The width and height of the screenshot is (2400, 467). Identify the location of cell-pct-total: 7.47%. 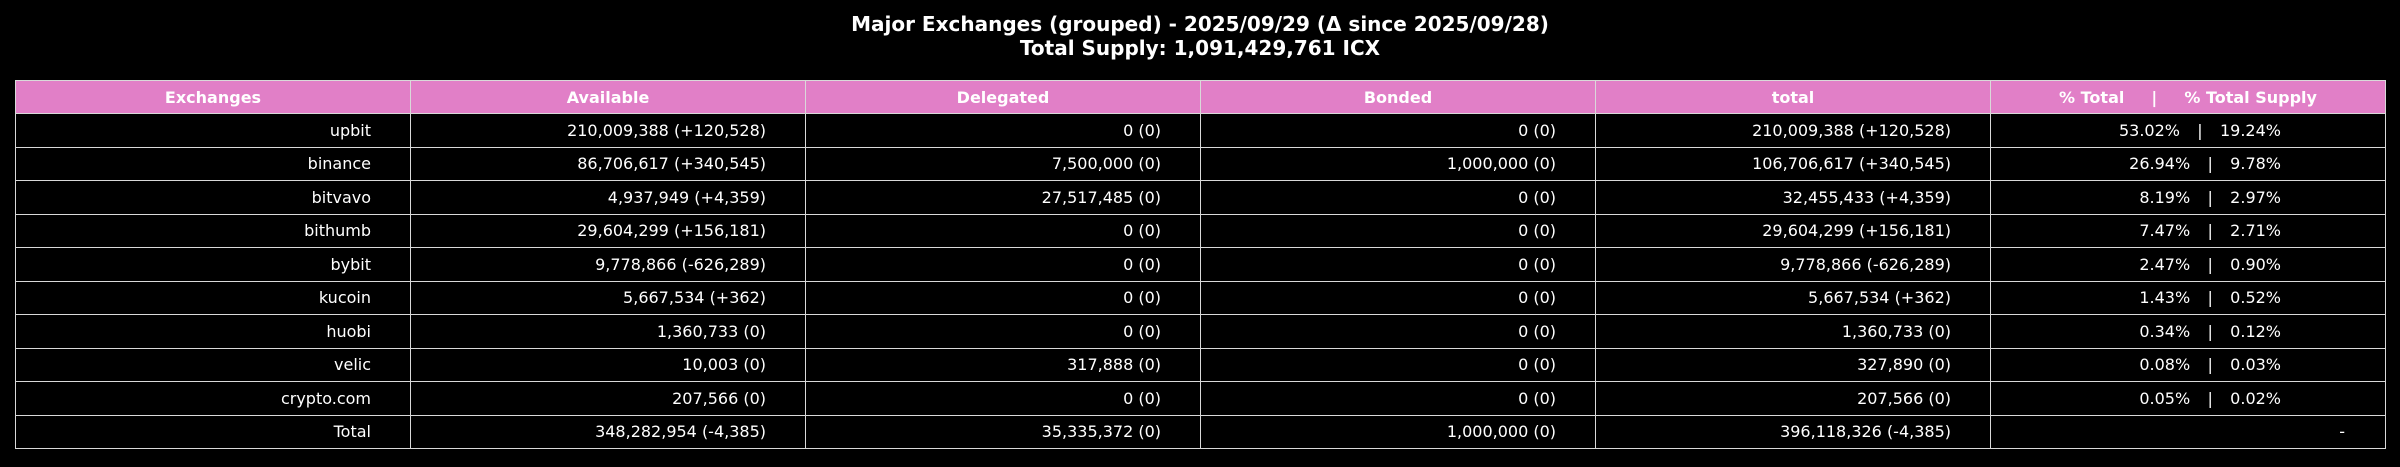
(2165, 231).